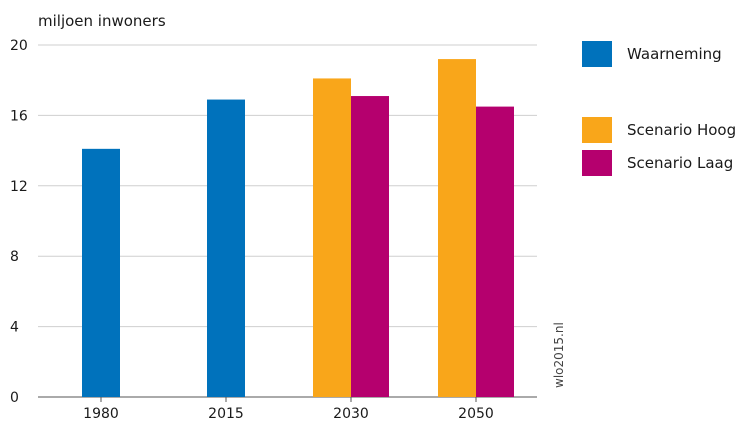 Image resolution: width=742 pixels, height=422 pixels. What do you see at coordinates (226, 414) in the screenshot?
I see `x-tick-label: 2015` at bounding box center [226, 414].